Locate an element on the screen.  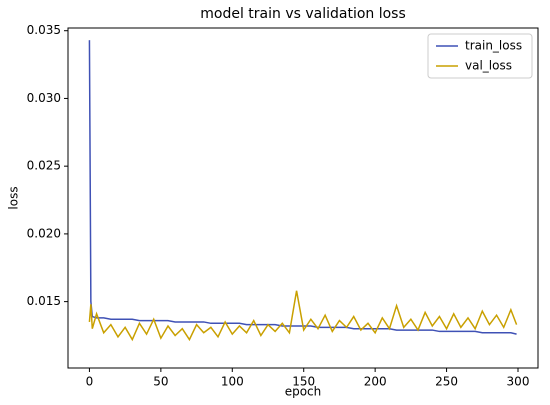
x-tick-label: 300 is located at coordinates (518, 382).